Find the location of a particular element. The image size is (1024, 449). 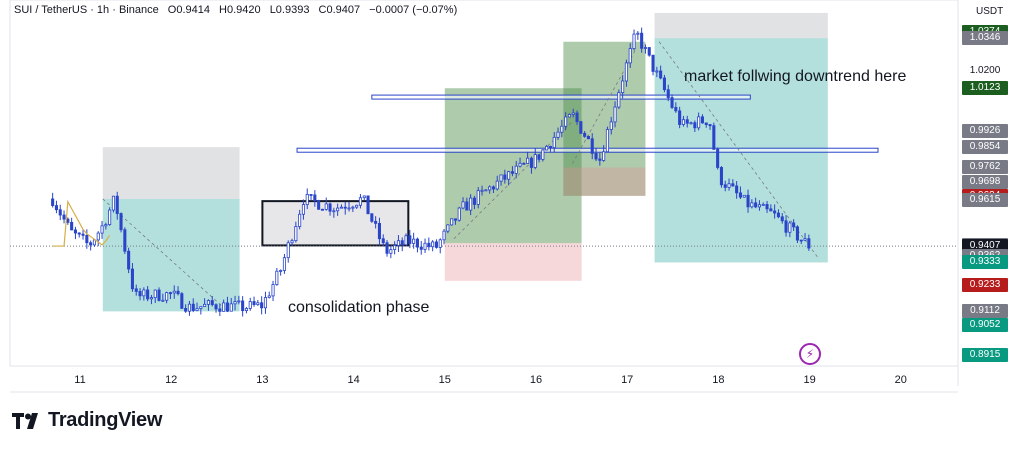

x-tick-label: 11 is located at coordinates (80, 380).